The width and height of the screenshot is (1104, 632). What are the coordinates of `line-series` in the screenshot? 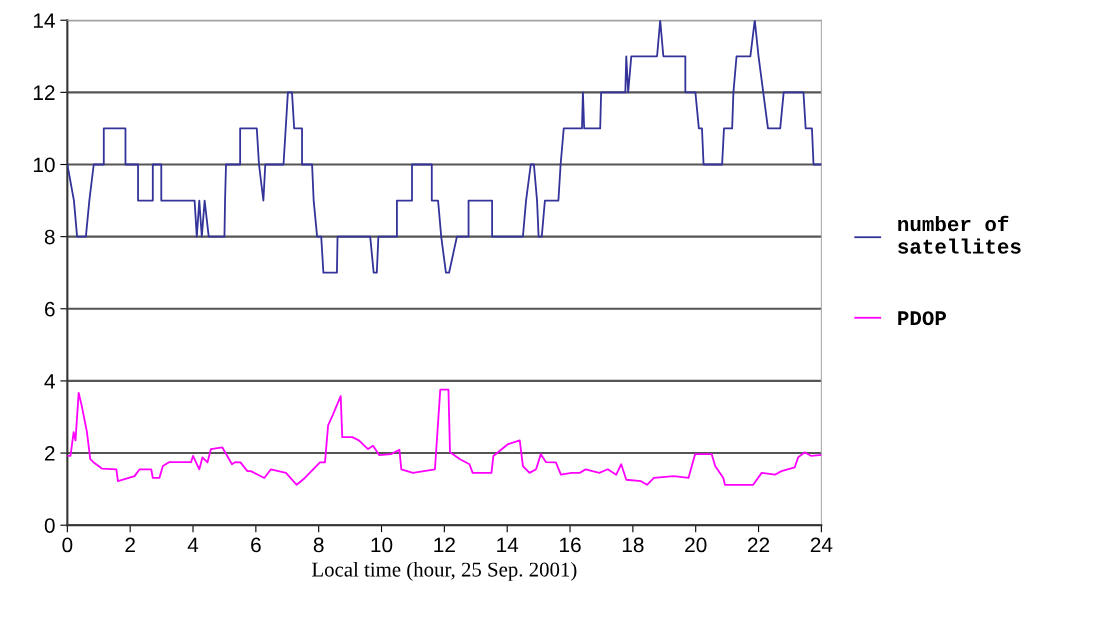 It's located at (444, 437).